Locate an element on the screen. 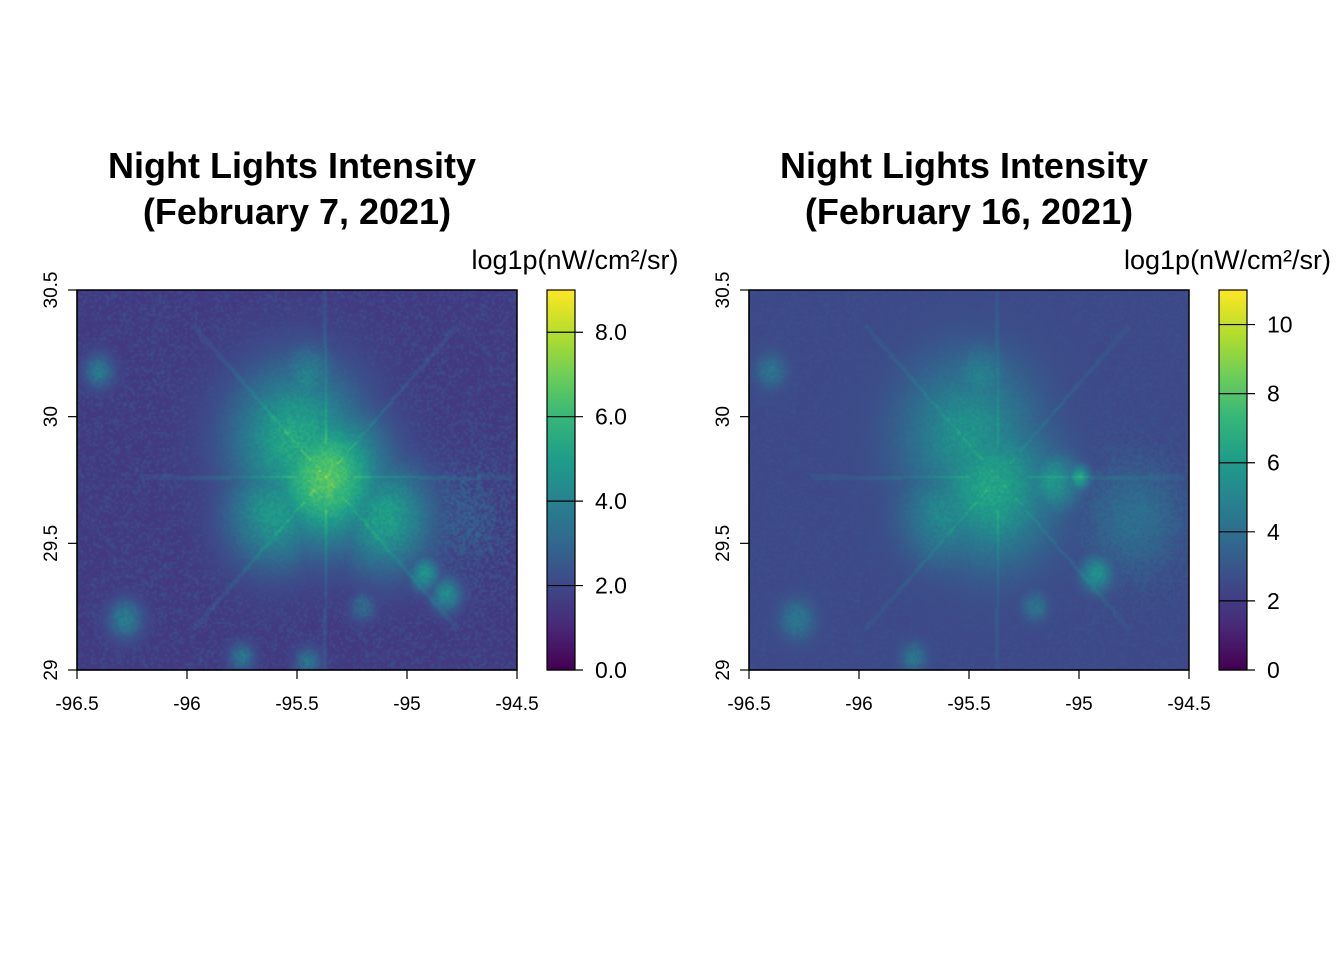  panel-1-x-tick-label: -94.5 is located at coordinates (516, 704).